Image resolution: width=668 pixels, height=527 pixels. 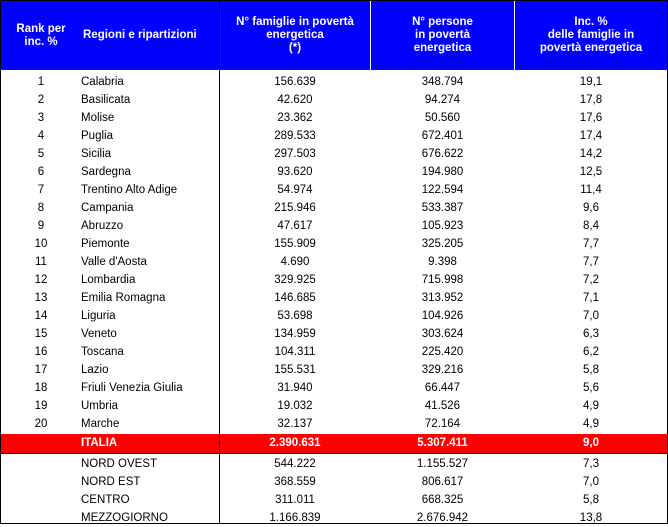 I want to click on region-cell: Lazio, so click(x=95, y=370).